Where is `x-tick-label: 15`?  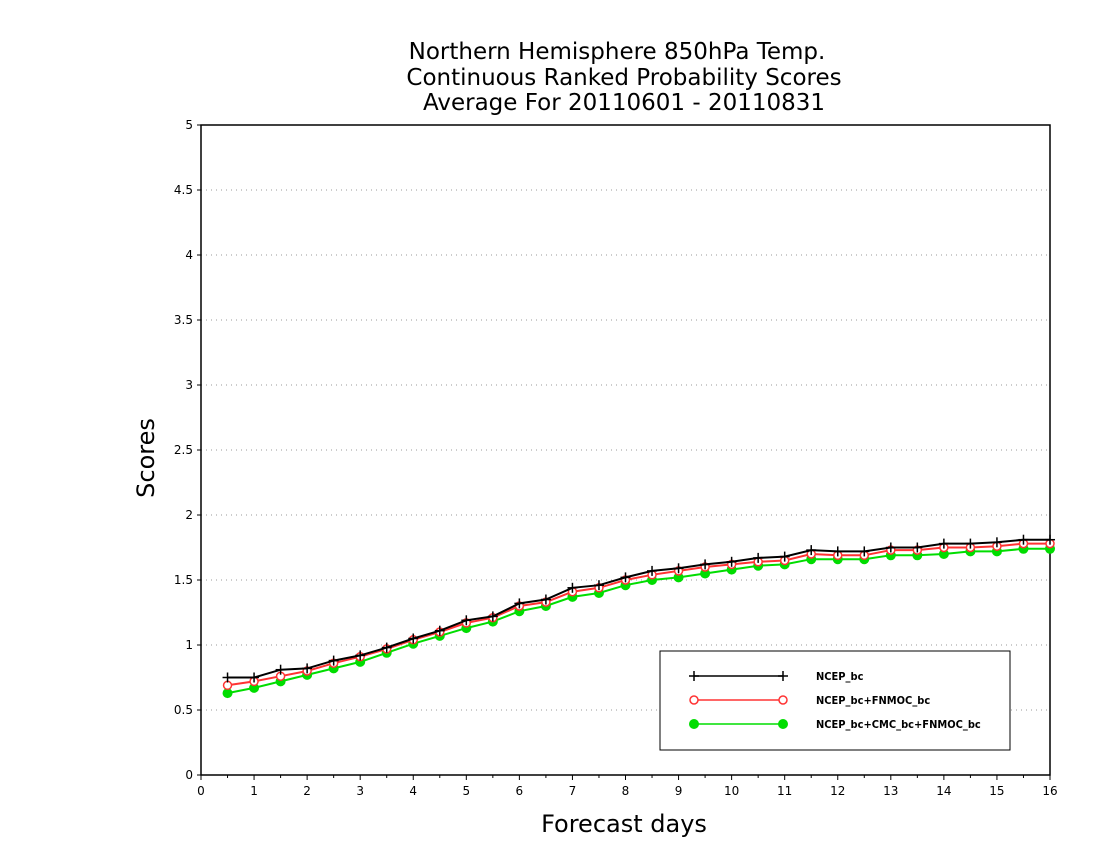 x-tick-label: 15 is located at coordinates (996, 791).